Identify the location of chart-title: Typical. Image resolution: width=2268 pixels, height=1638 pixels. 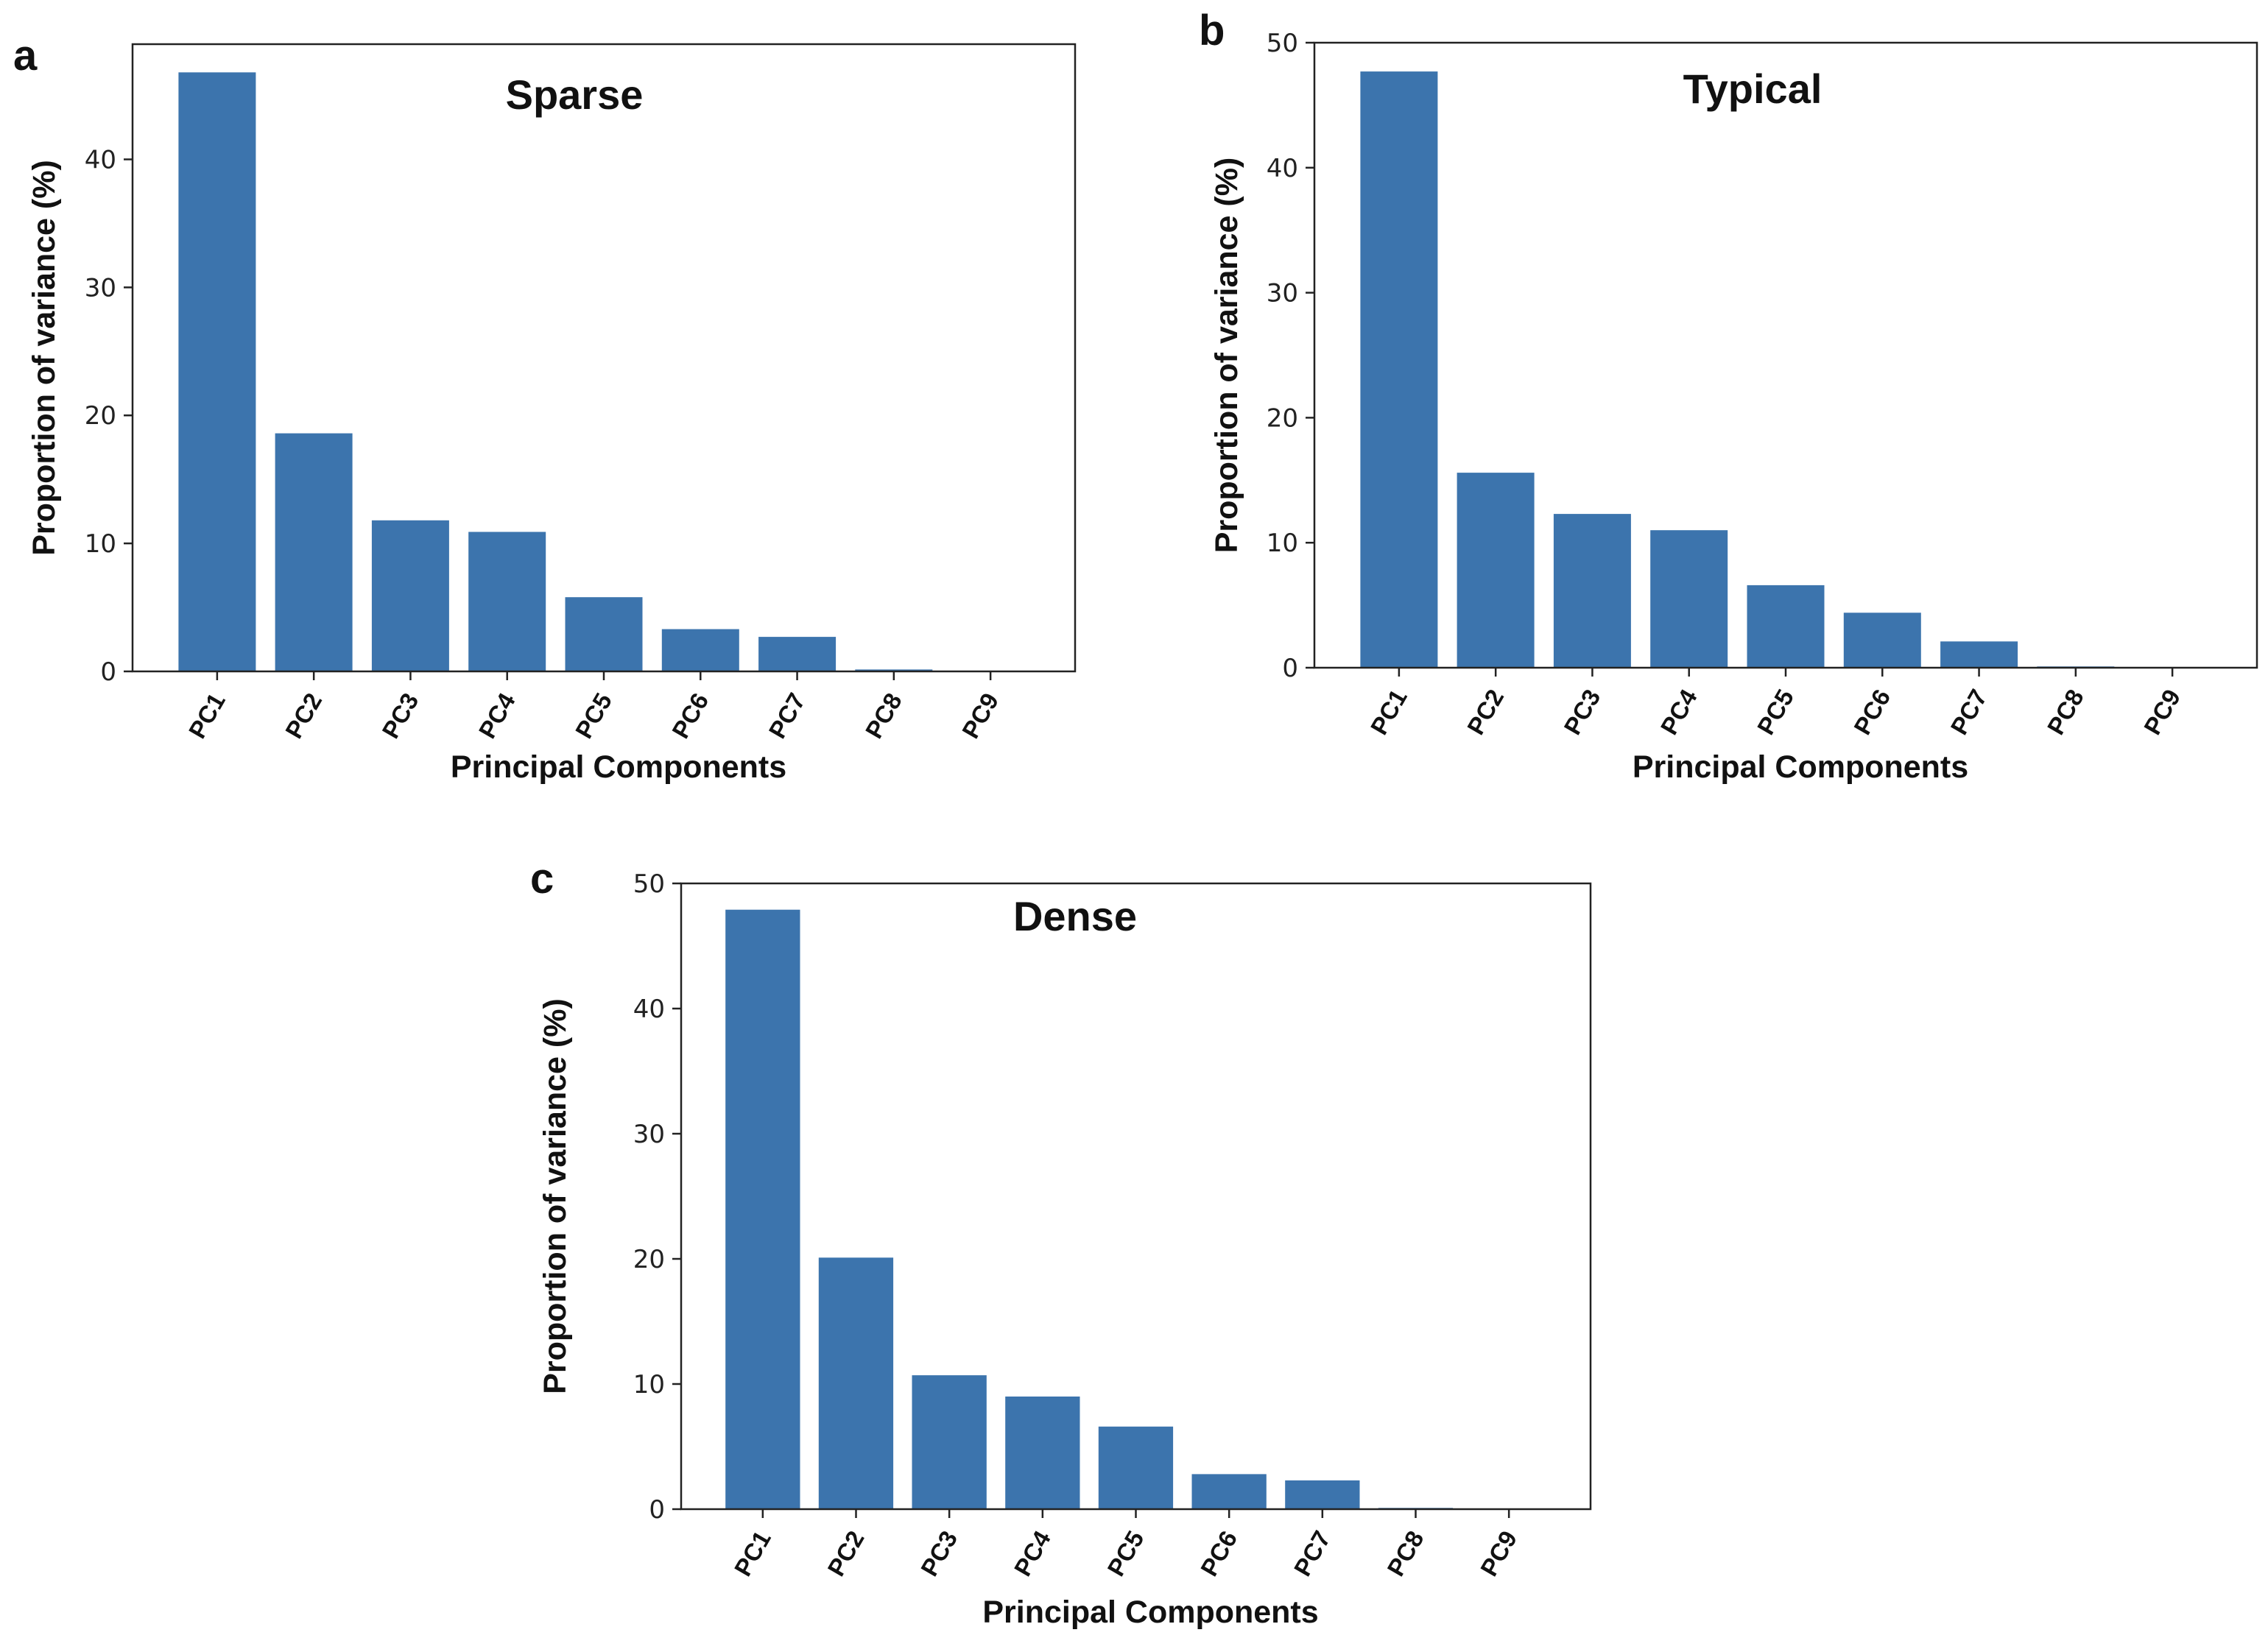
(1752, 89).